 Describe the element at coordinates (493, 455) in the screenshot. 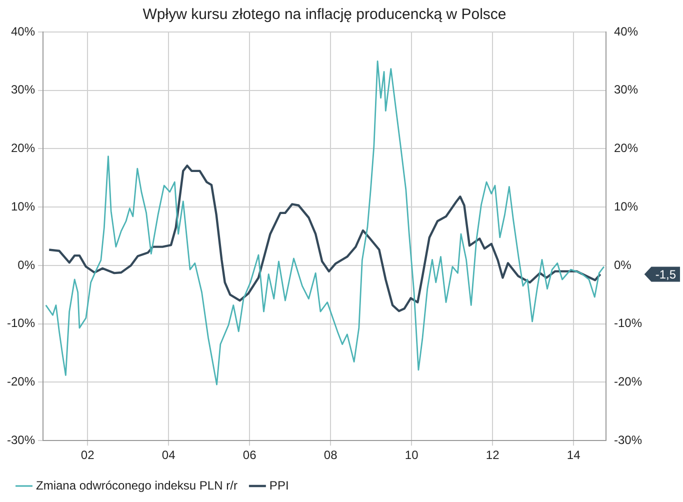

I see `x-tick-label: 12` at that location.